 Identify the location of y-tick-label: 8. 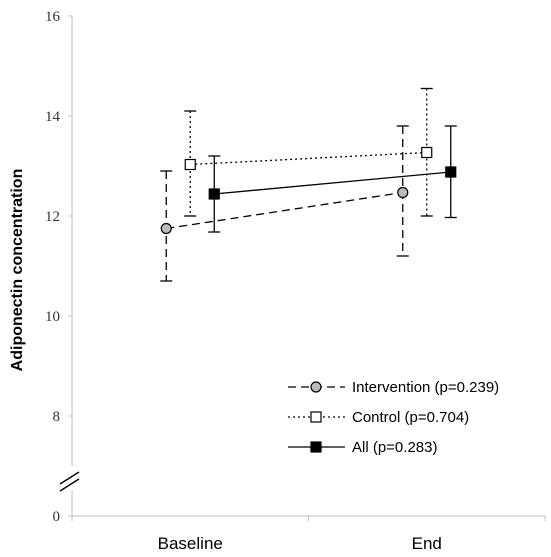
(57, 417).